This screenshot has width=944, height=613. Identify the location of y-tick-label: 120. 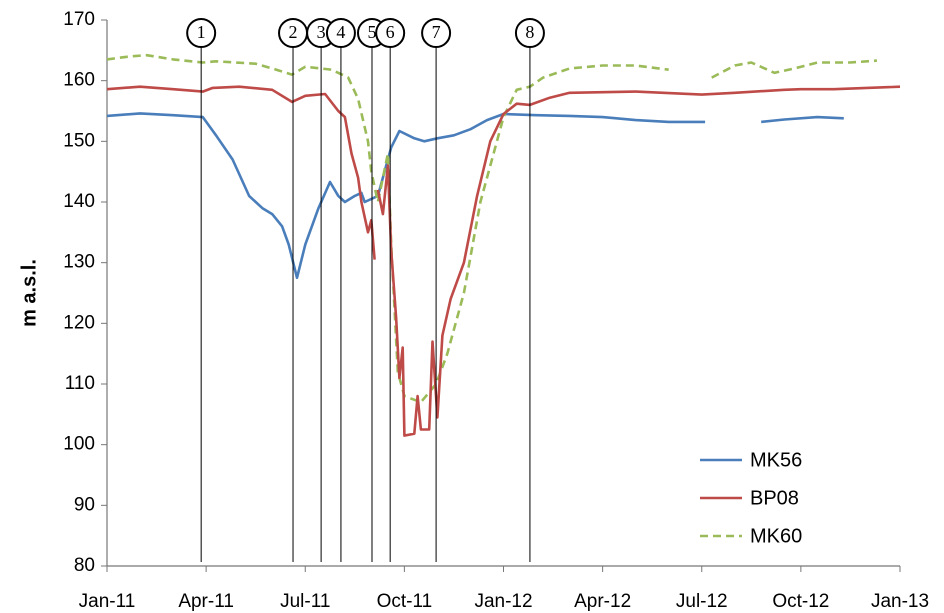
(79, 322).